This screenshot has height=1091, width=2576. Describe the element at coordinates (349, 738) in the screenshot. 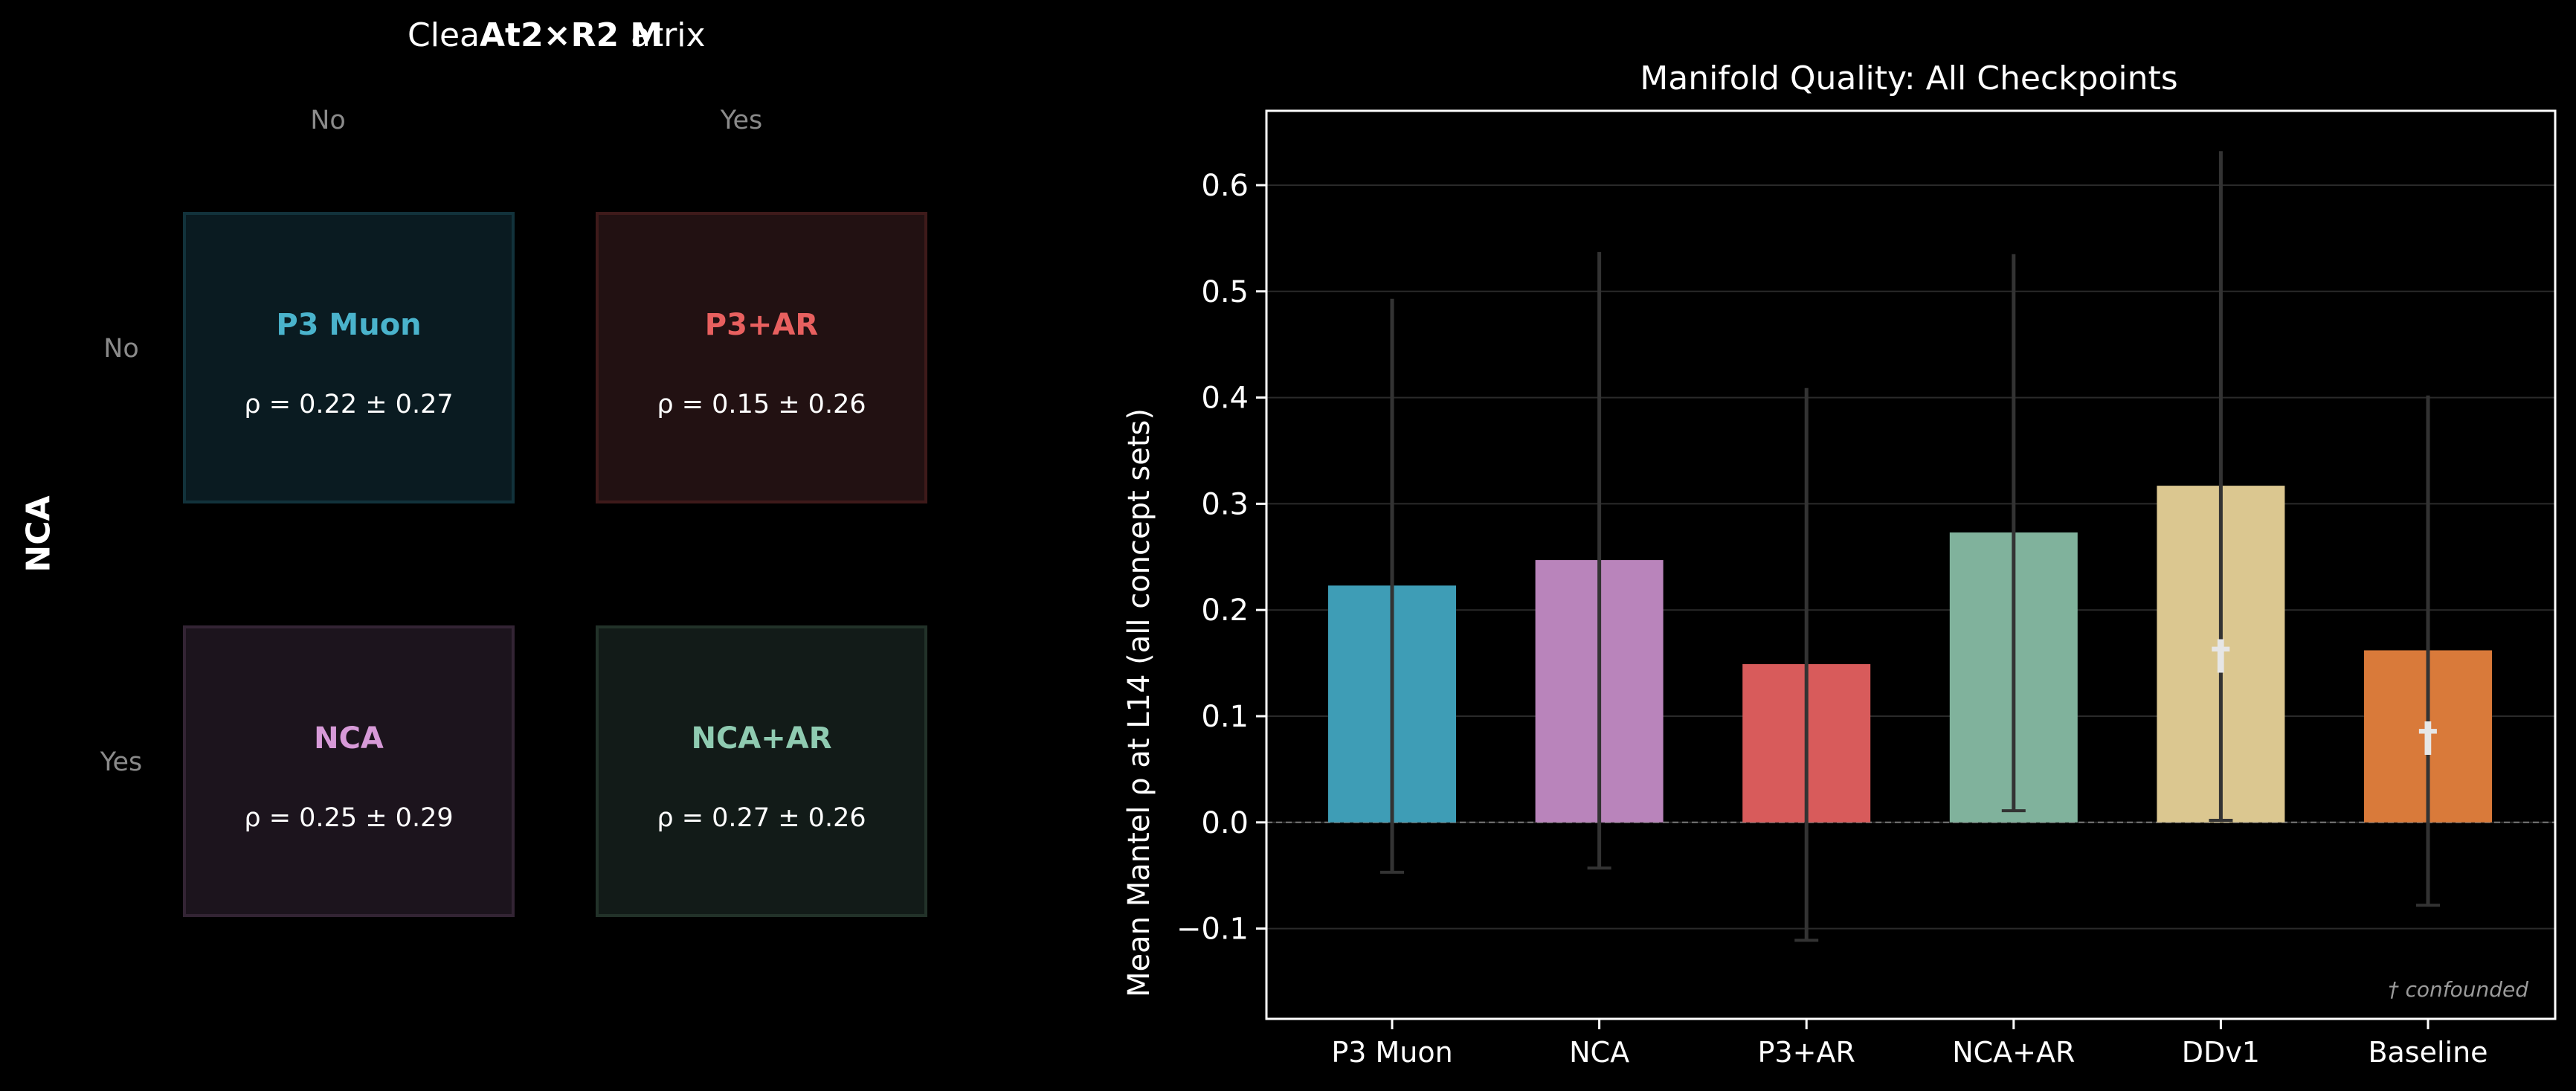

I see `cell-name: NCA` at that location.